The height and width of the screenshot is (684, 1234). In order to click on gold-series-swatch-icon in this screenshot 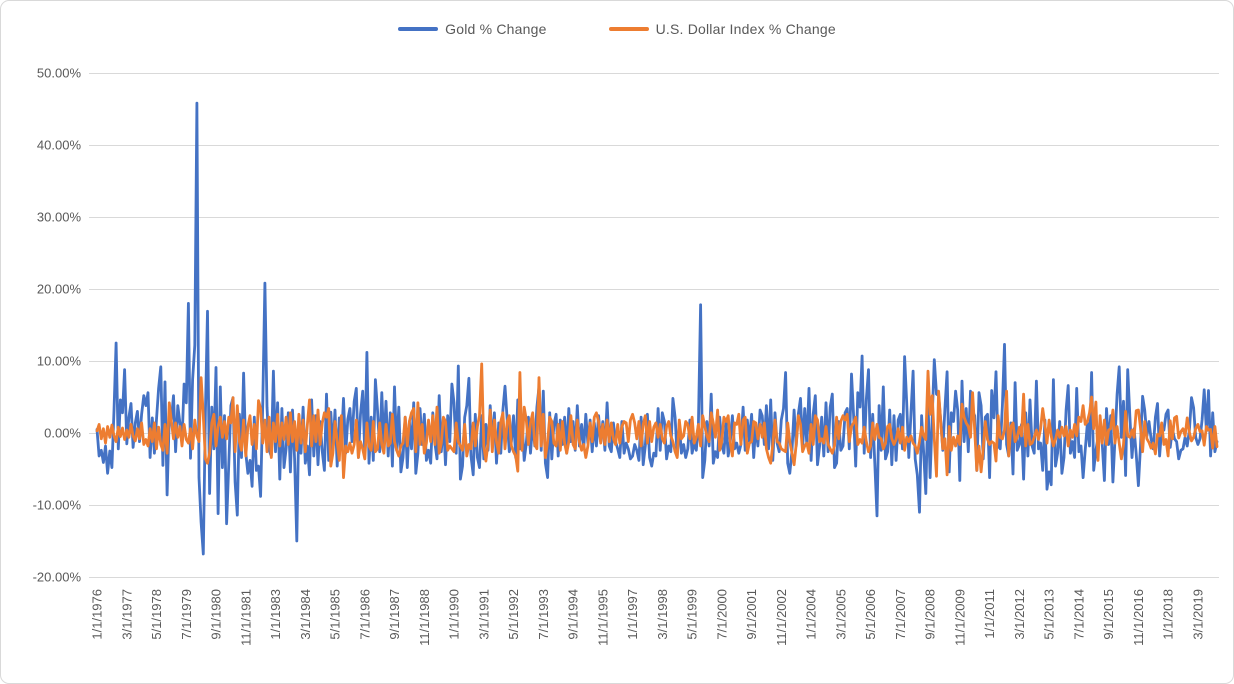, I will do `click(418, 29)`.